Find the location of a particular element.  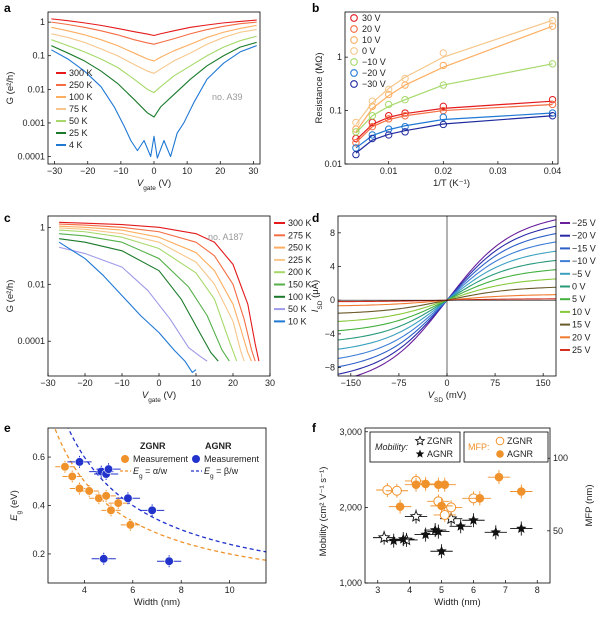

panel-f-legend-label-mfp-zgnr: ZGNR is located at coordinates (520, 441).